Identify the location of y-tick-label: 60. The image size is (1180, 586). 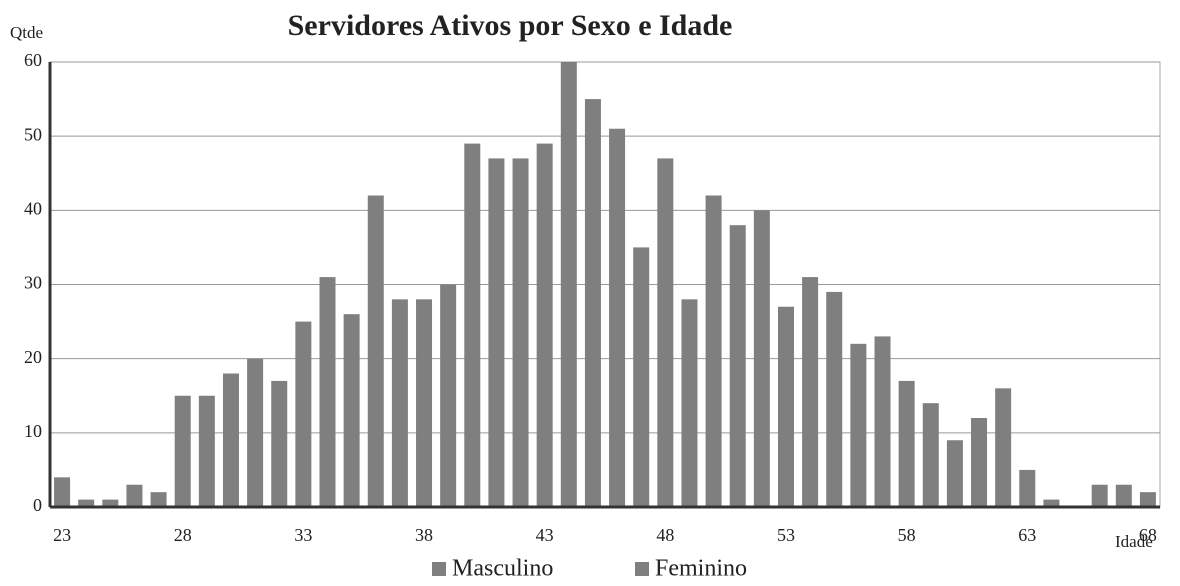
(33, 60).